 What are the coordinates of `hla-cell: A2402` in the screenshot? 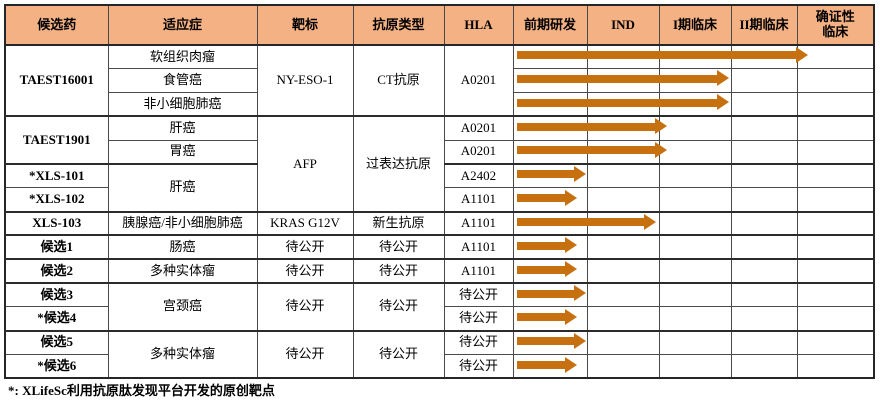 It's located at (478, 176).